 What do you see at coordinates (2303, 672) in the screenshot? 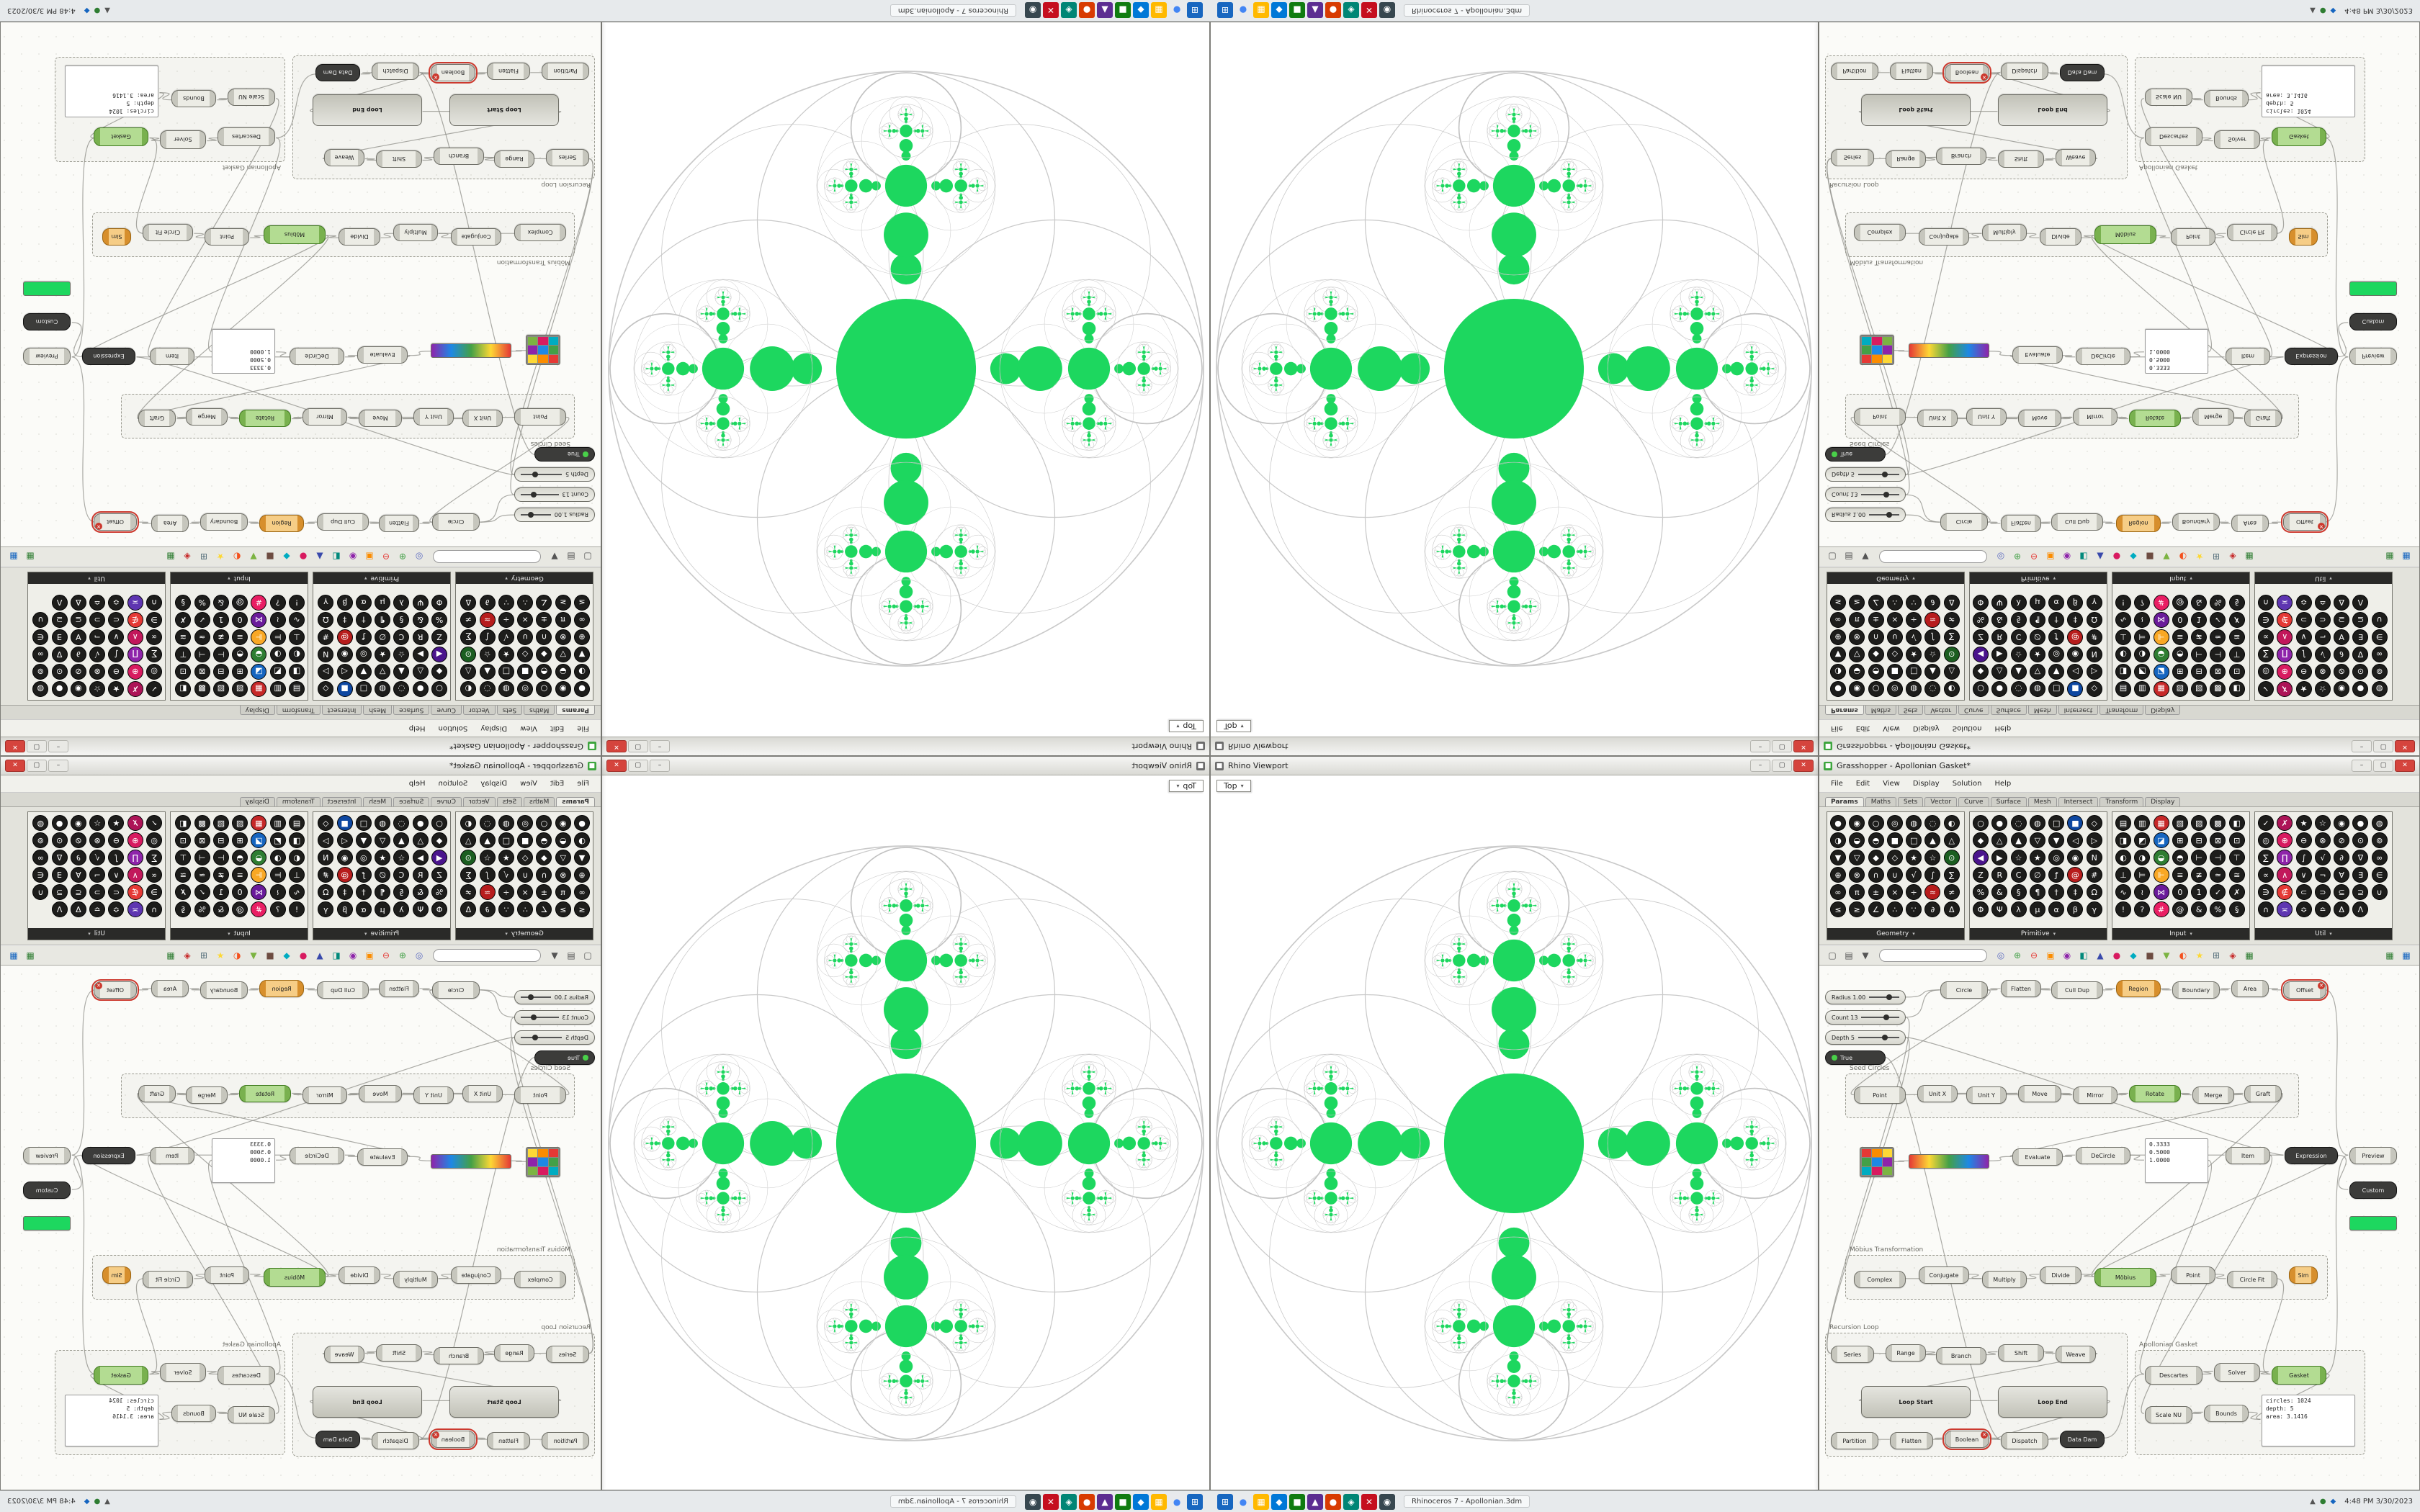
I see `component-icon: ⊖` at bounding box center [2303, 672].